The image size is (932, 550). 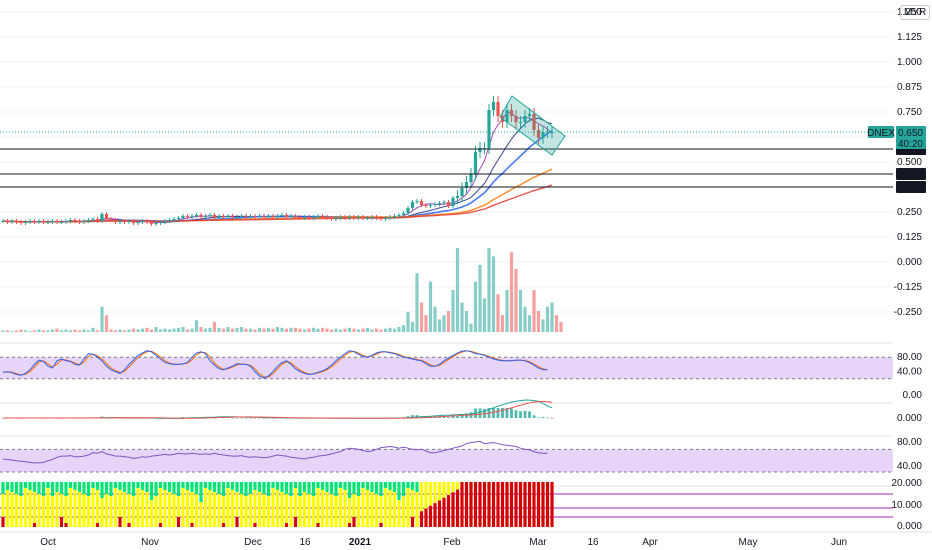 What do you see at coordinates (446, 460) in the screenshot?
I see `rsi-band` at bounding box center [446, 460].